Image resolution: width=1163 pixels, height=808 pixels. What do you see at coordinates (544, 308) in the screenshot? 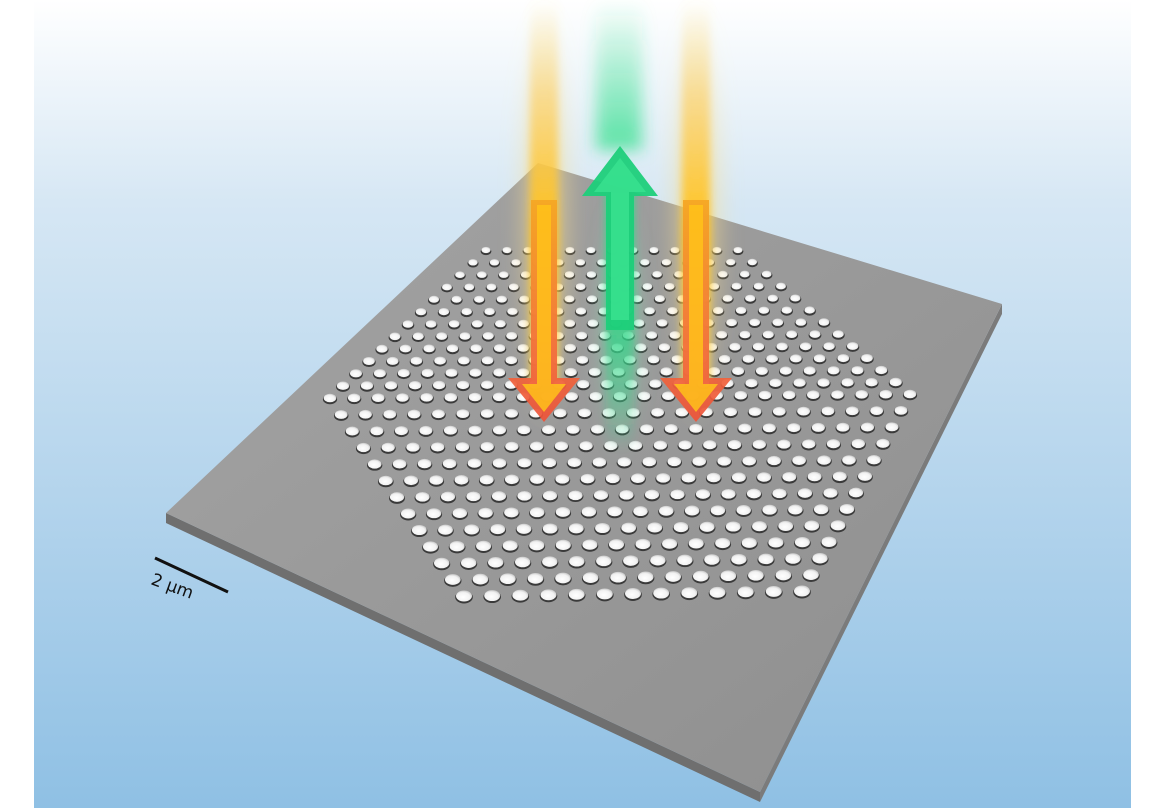
I see `pump-arrow-left-inner` at bounding box center [544, 308].